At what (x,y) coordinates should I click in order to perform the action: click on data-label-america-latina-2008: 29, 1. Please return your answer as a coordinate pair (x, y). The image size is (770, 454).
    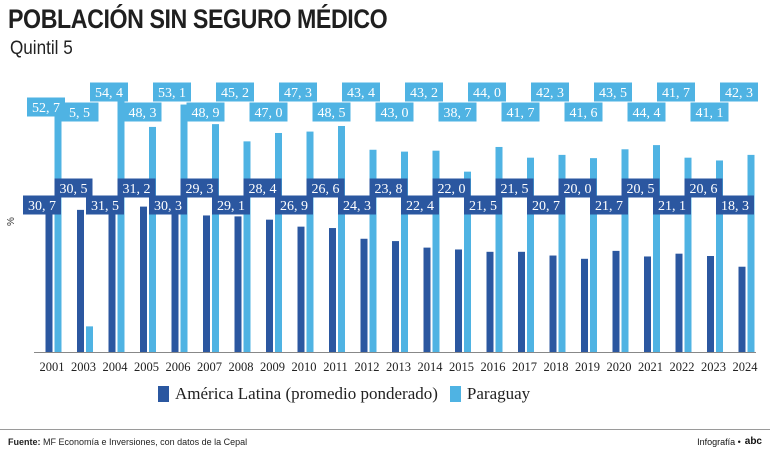
    Looking at the image, I should click on (231, 206).